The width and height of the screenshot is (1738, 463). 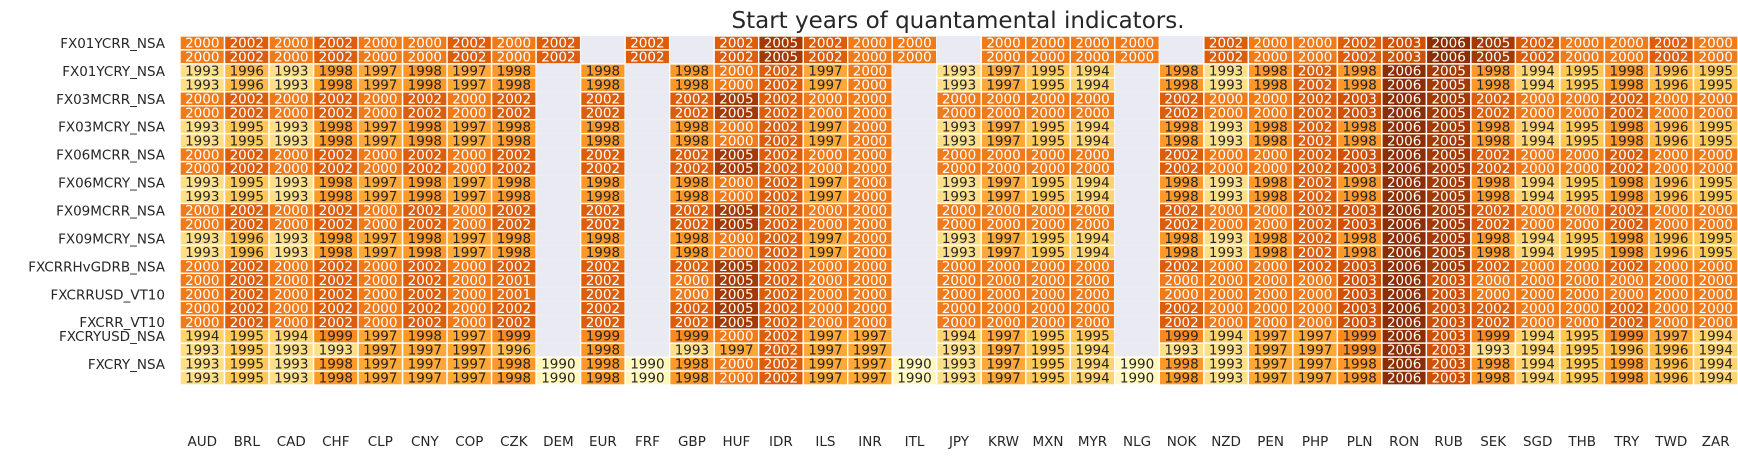 I want to click on y-tick-label: FXCRRHvGDRB_NSA, so click(x=97, y=267).